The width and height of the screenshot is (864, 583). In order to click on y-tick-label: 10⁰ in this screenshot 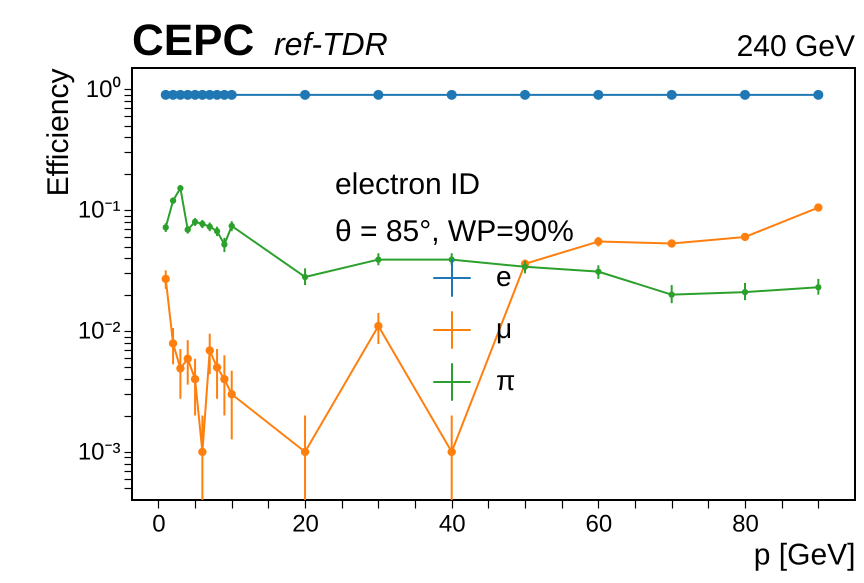, I will do `click(103, 89)`.